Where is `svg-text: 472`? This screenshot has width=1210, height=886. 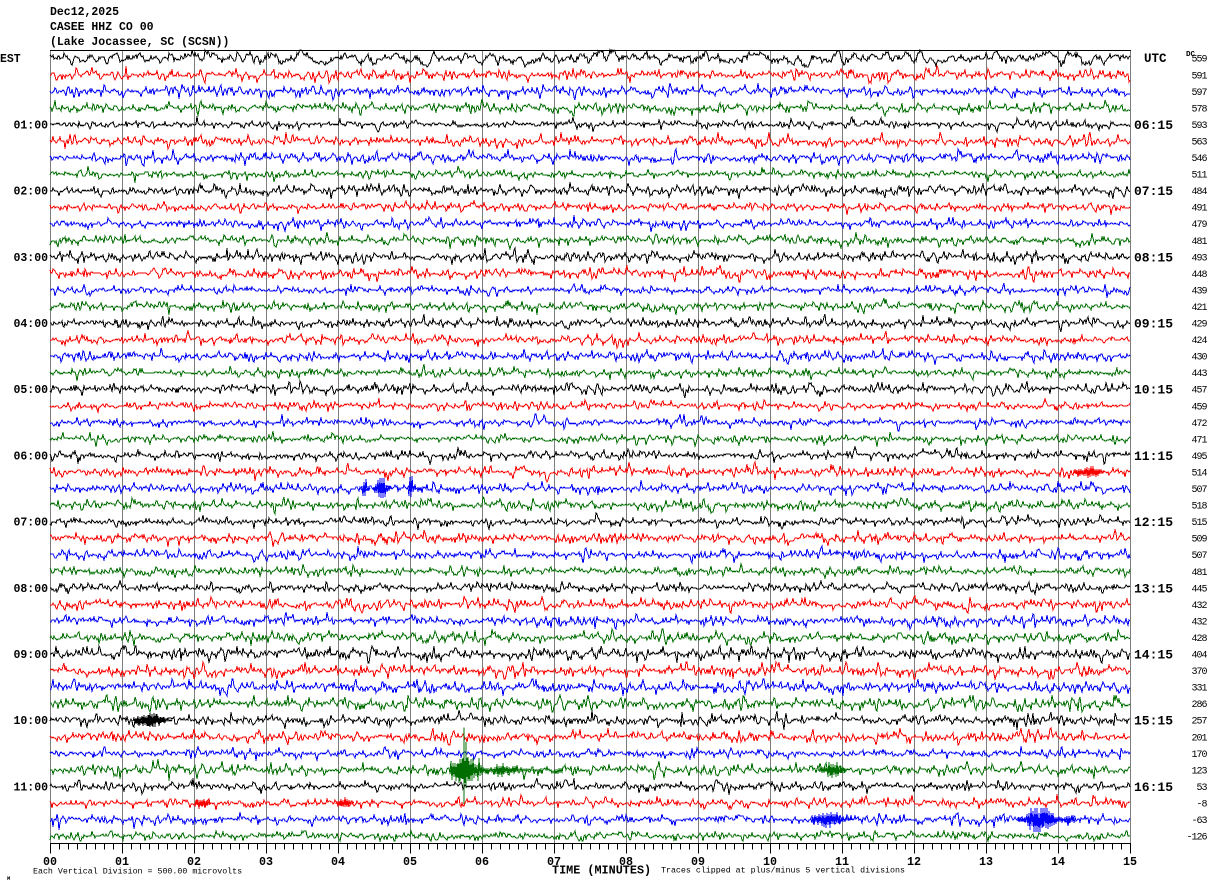
svg-text: 472 is located at coordinates (1199, 424).